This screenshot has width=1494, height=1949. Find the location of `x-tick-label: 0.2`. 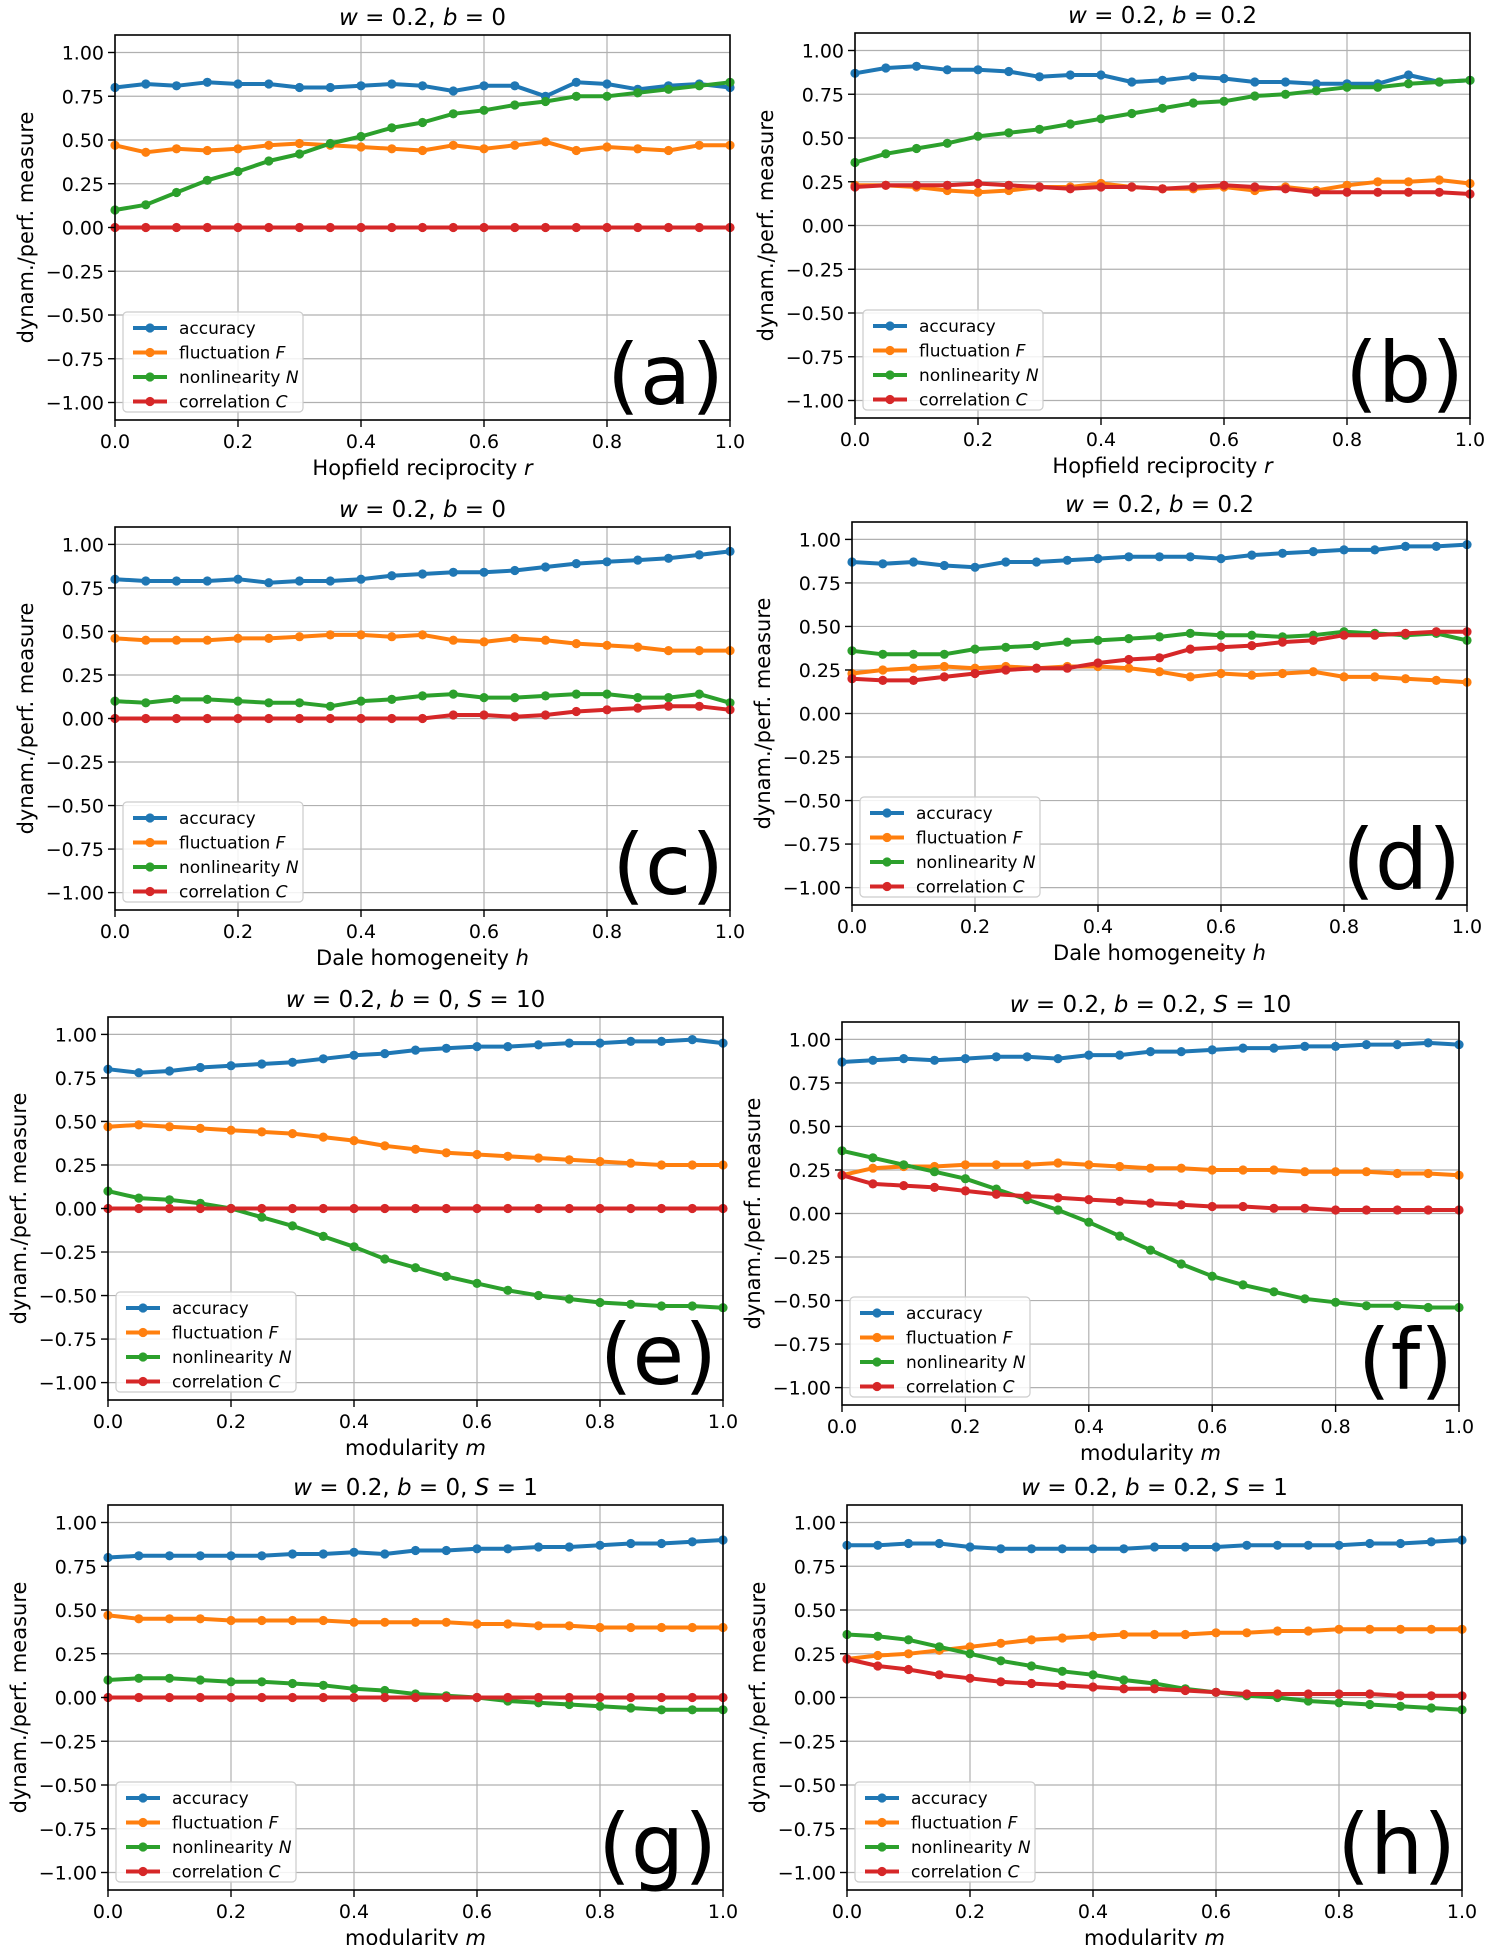

x-tick-label: 0.2 is located at coordinates (970, 1912).